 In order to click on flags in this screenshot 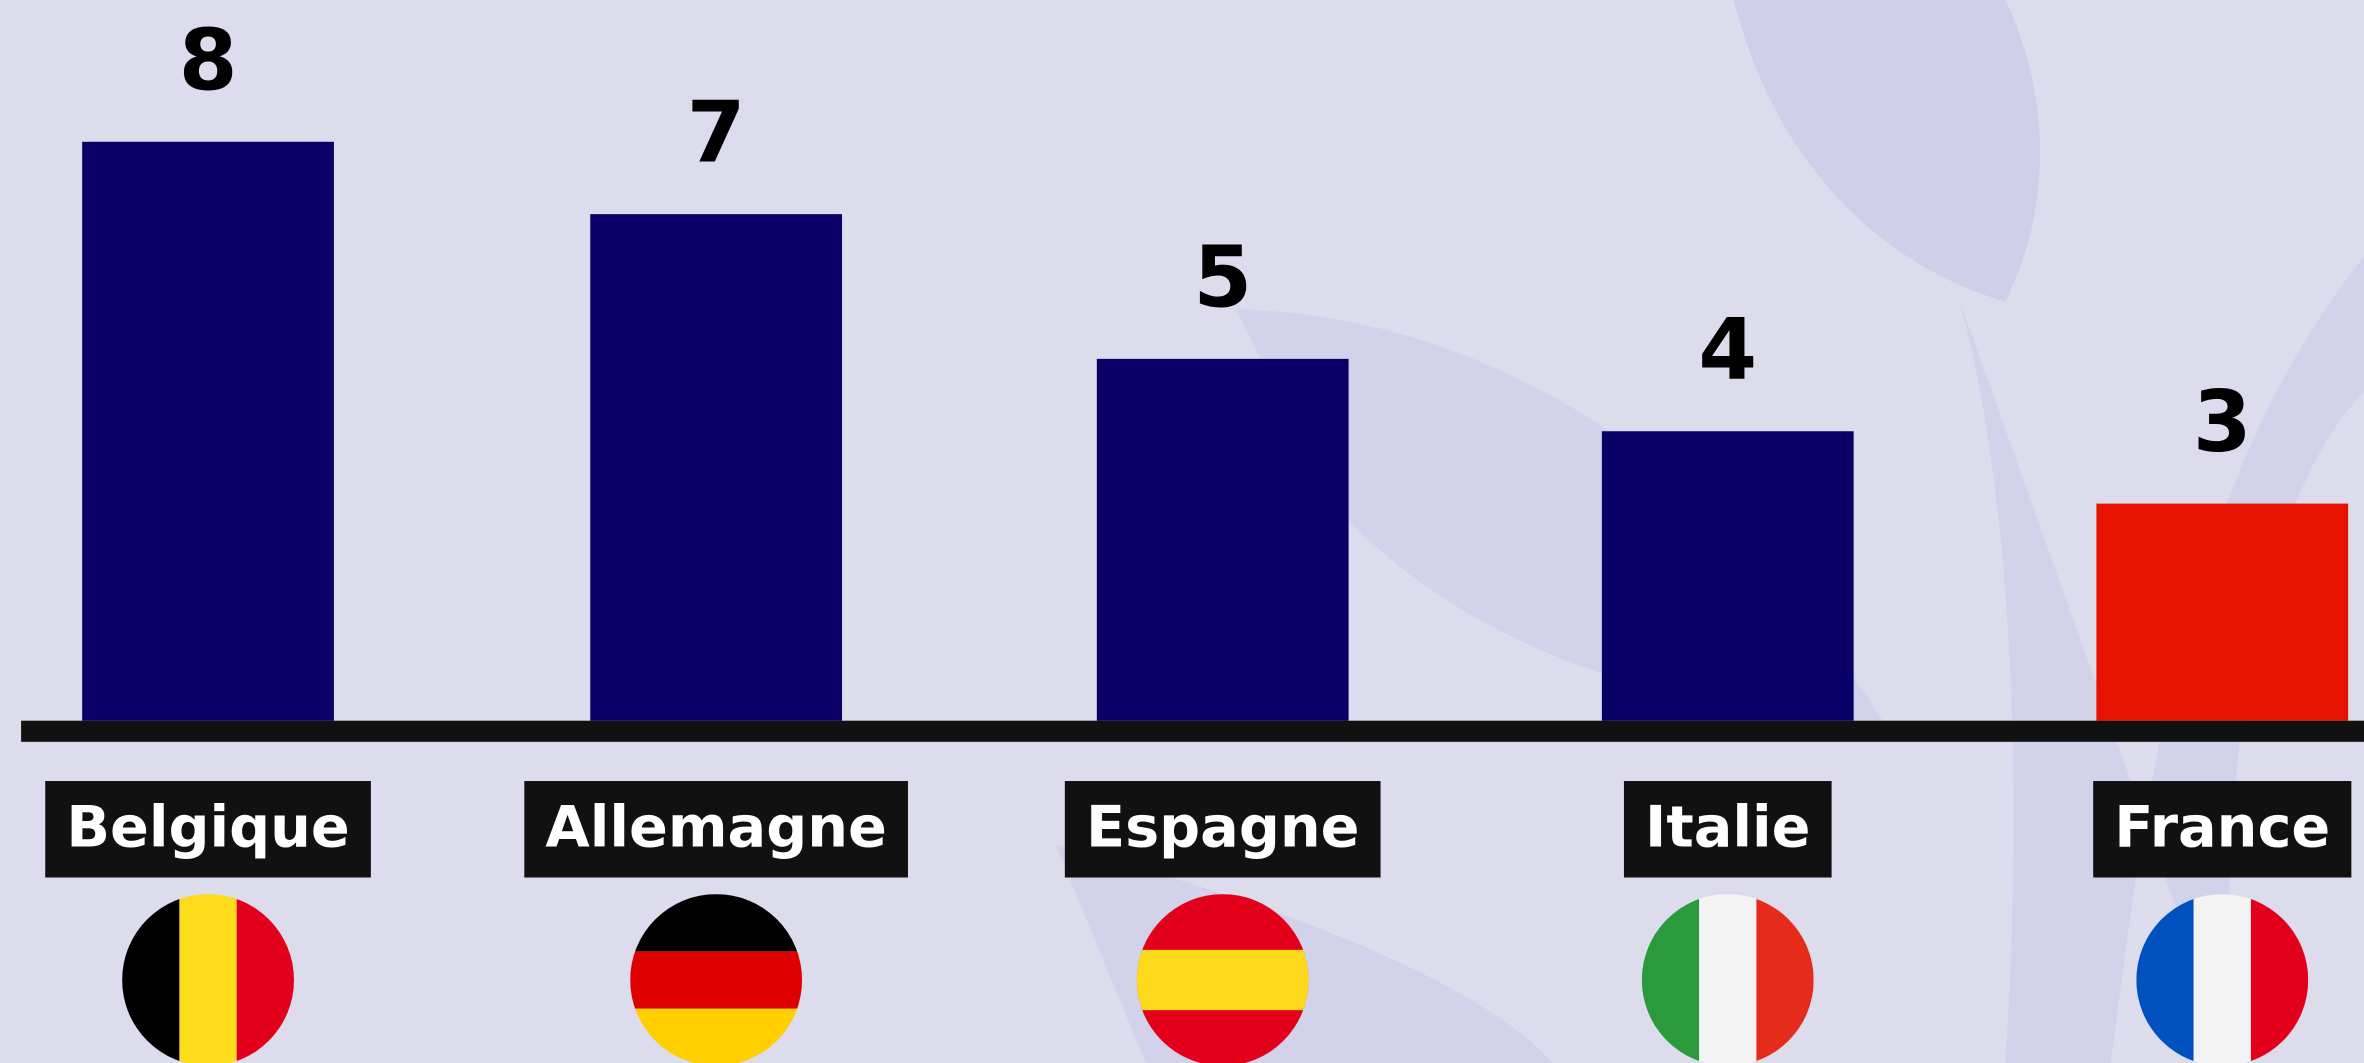, I will do `click(1215, 978)`.